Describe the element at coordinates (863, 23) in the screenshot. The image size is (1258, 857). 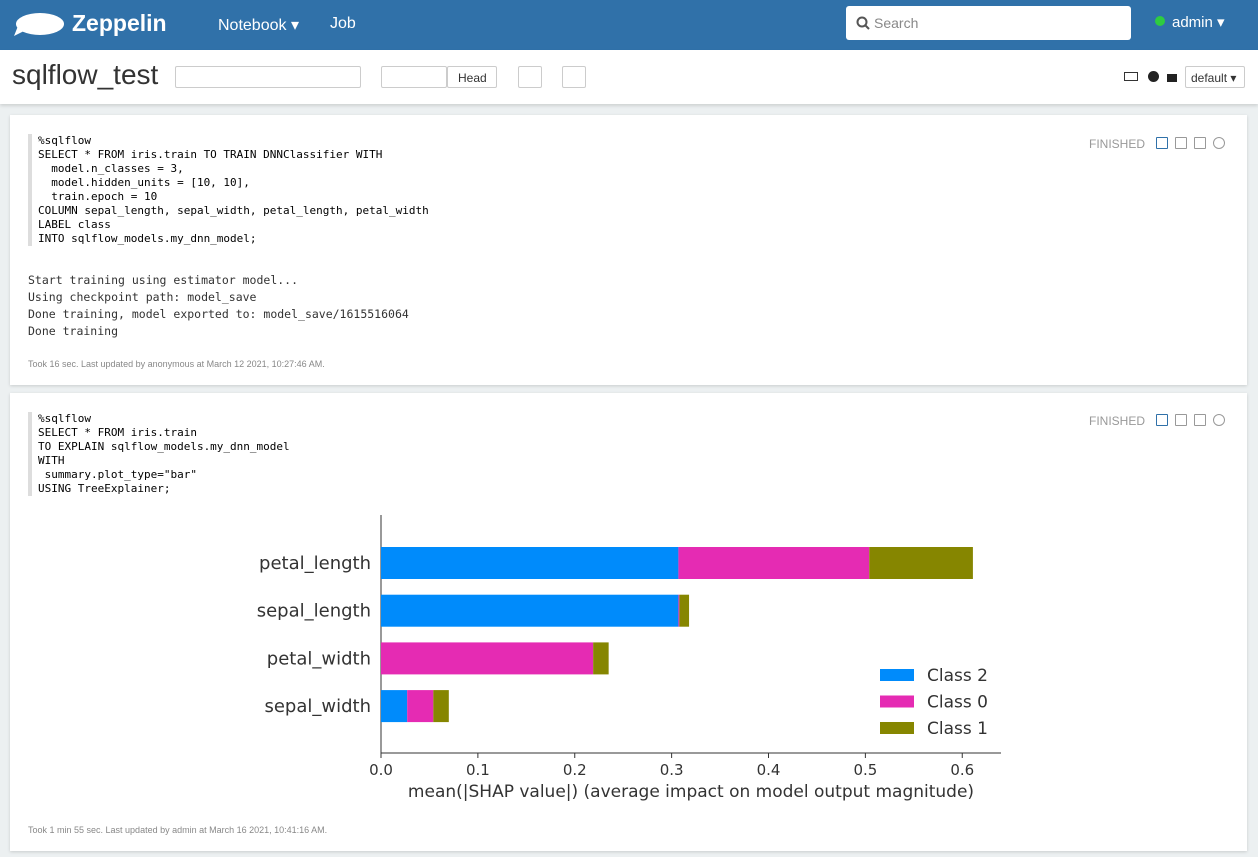
I see `search-icon` at that location.